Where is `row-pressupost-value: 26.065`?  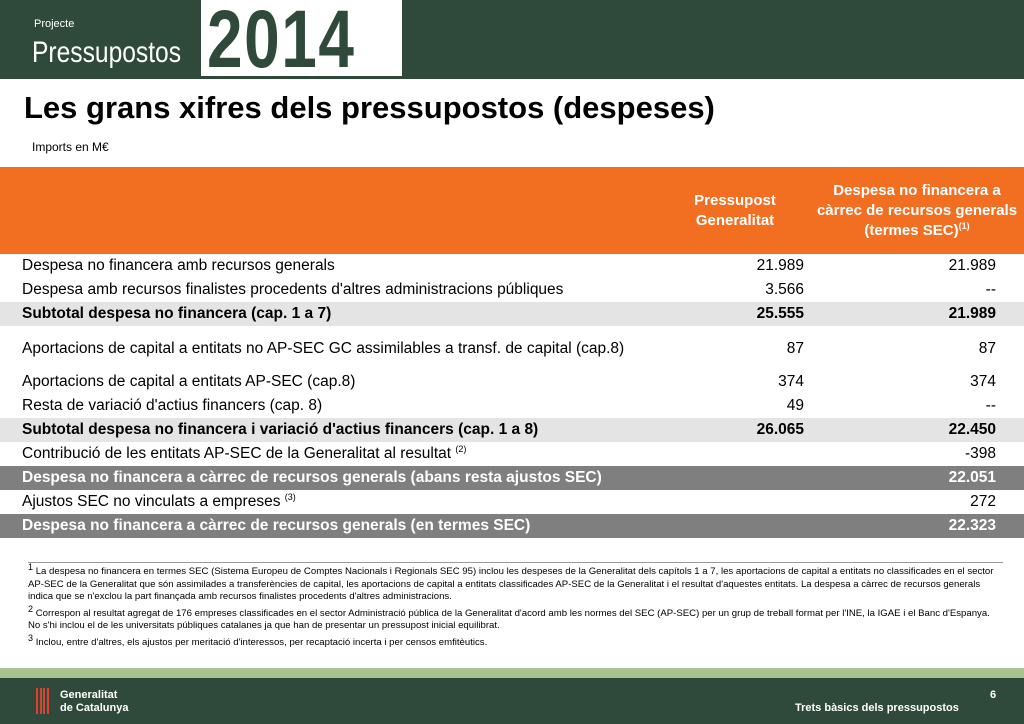 row-pressupost-value: 26.065 is located at coordinates (735, 430).